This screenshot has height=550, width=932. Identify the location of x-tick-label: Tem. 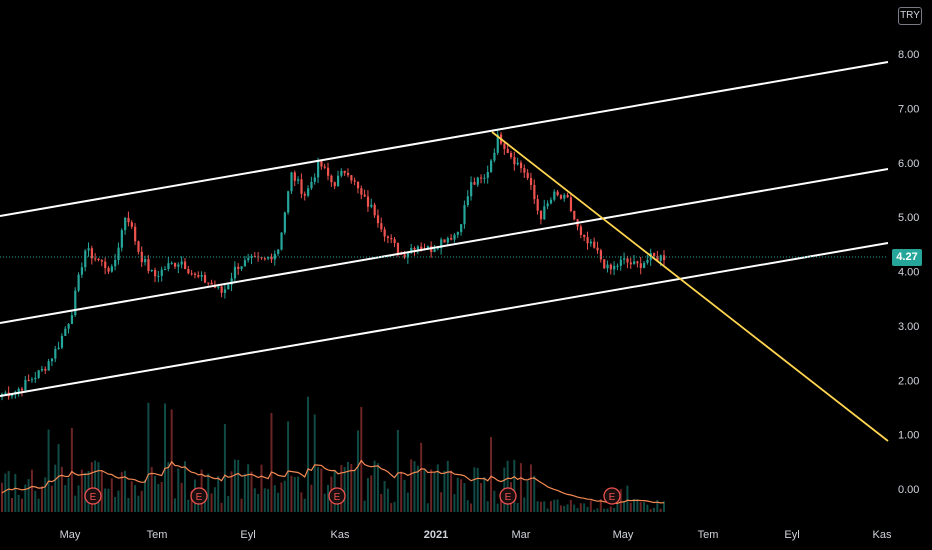
(708, 535).